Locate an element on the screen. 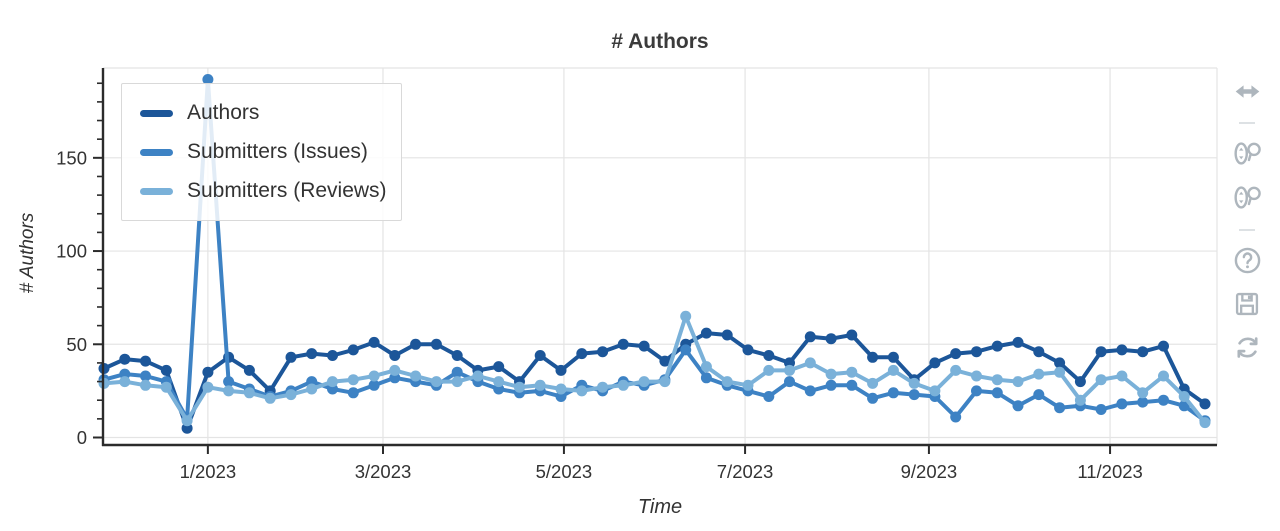  legend-item-submitters-issues: Submitters (Issues) is located at coordinates (259, 152).